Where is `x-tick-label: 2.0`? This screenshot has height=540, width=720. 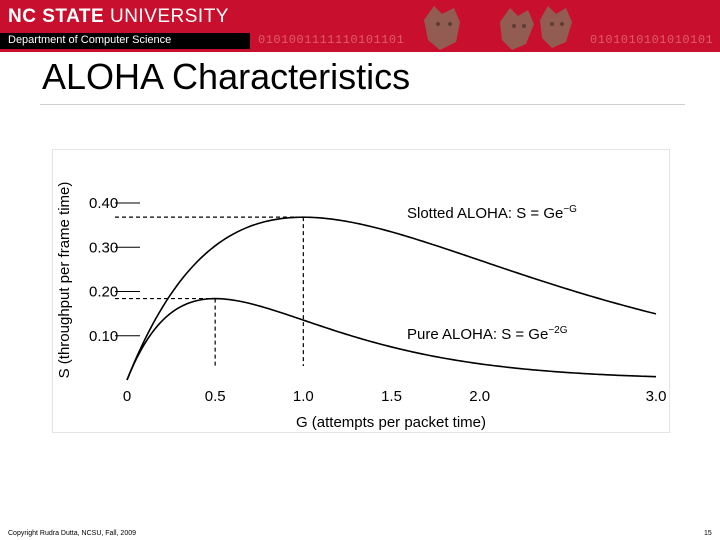 x-tick-label: 2.0 is located at coordinates (479, 396).